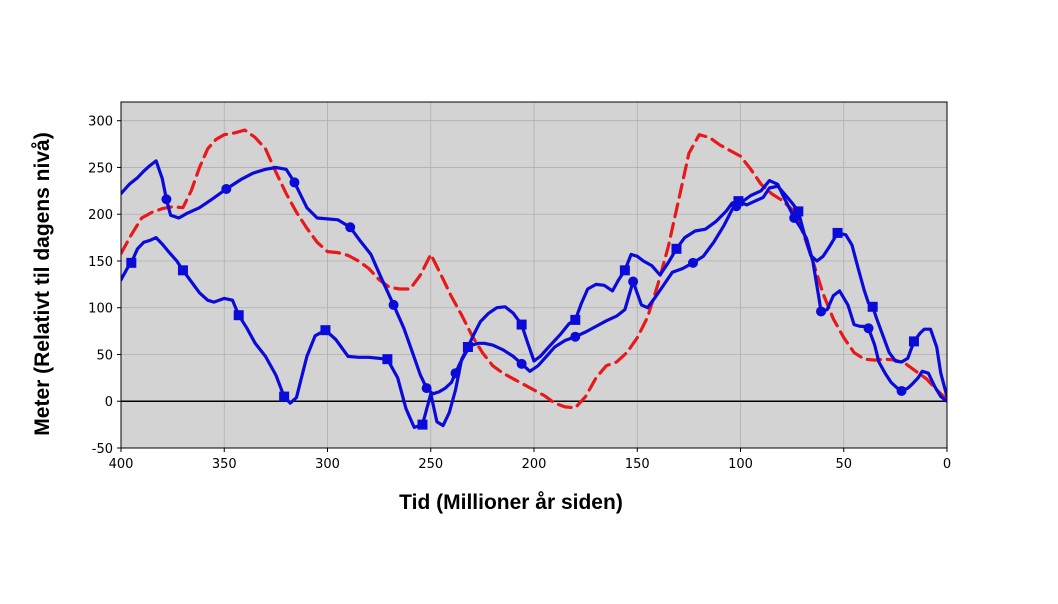 The width and height of the screenshot is (1058, 604). Describe the element at coordinates (104, 286) in the screenshot. I see `y-axis: -50 0 50 100 150 200 250 300` at that location.